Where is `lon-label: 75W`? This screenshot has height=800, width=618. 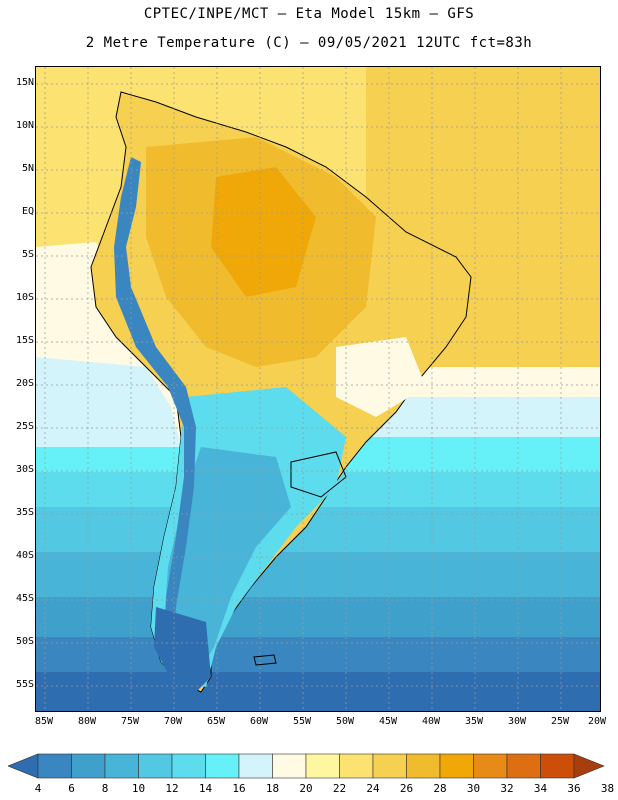 lon-label: 75W is located at coordinates (130, 721).